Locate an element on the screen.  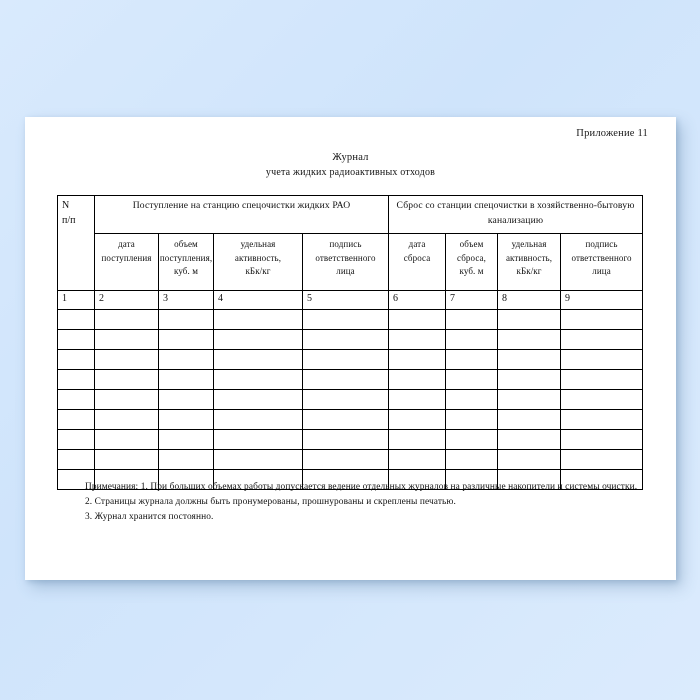
page-subtitle: учета жидких радиоактивных отходов is located at coordinates (350, 173).